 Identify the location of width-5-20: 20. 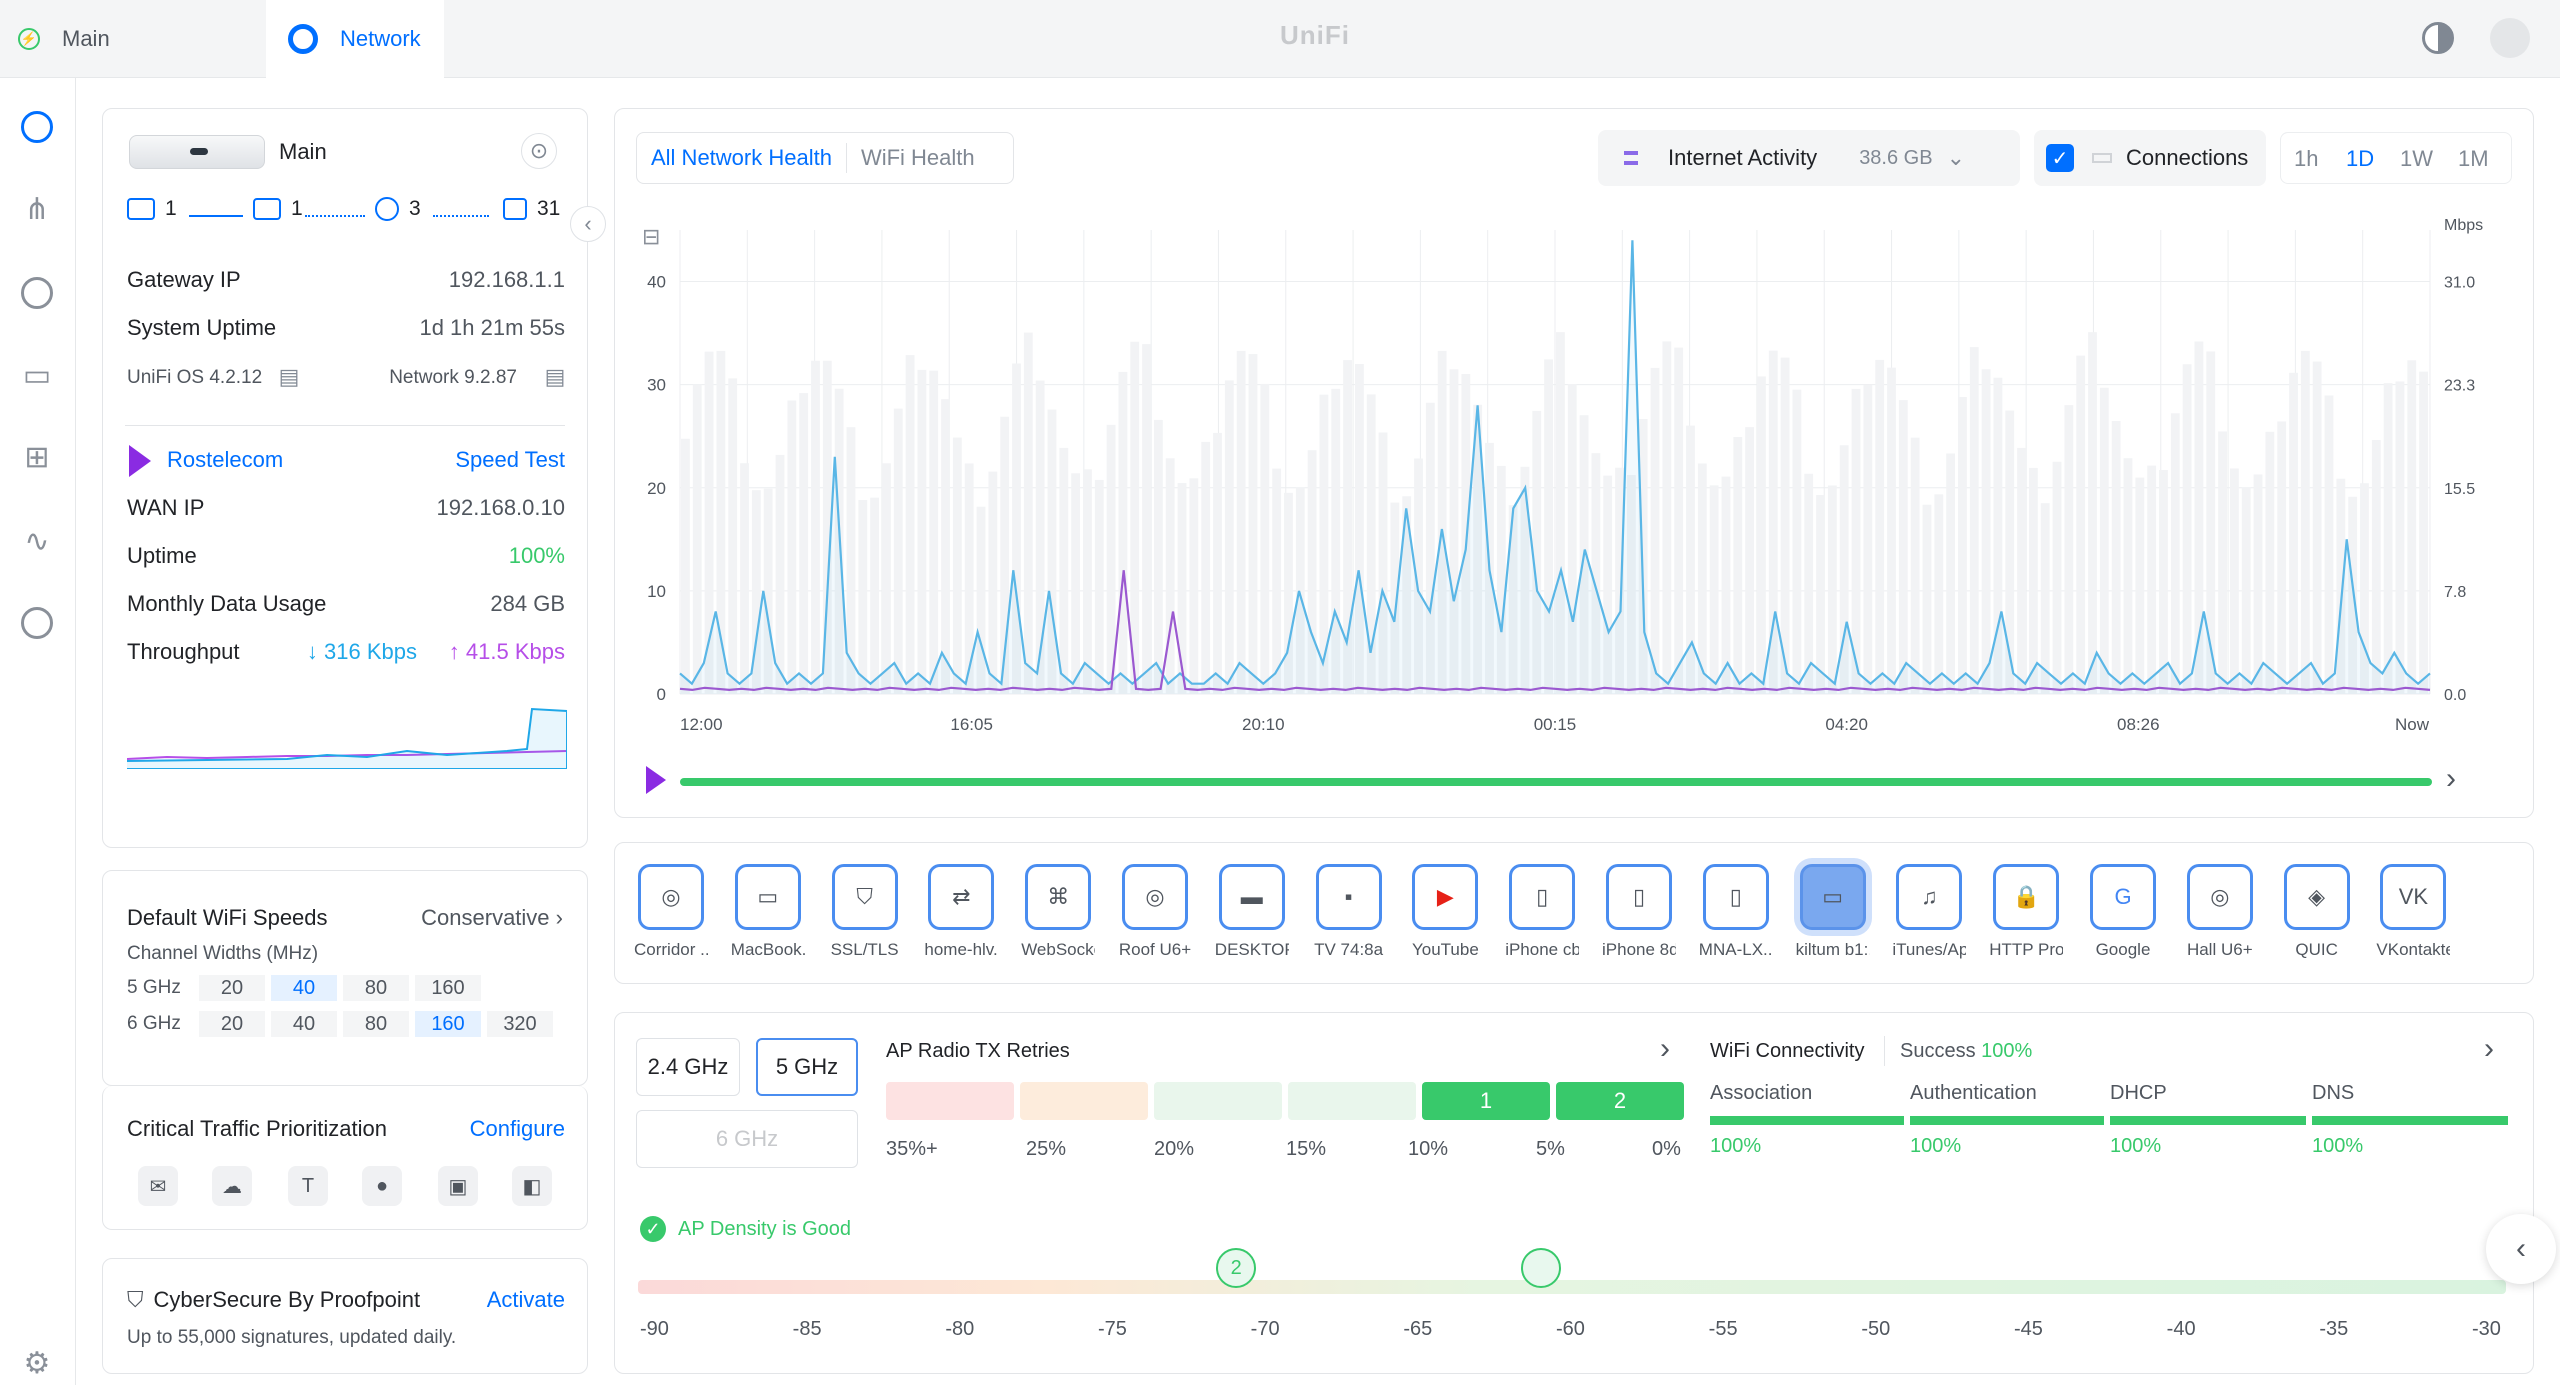
(232, 988).